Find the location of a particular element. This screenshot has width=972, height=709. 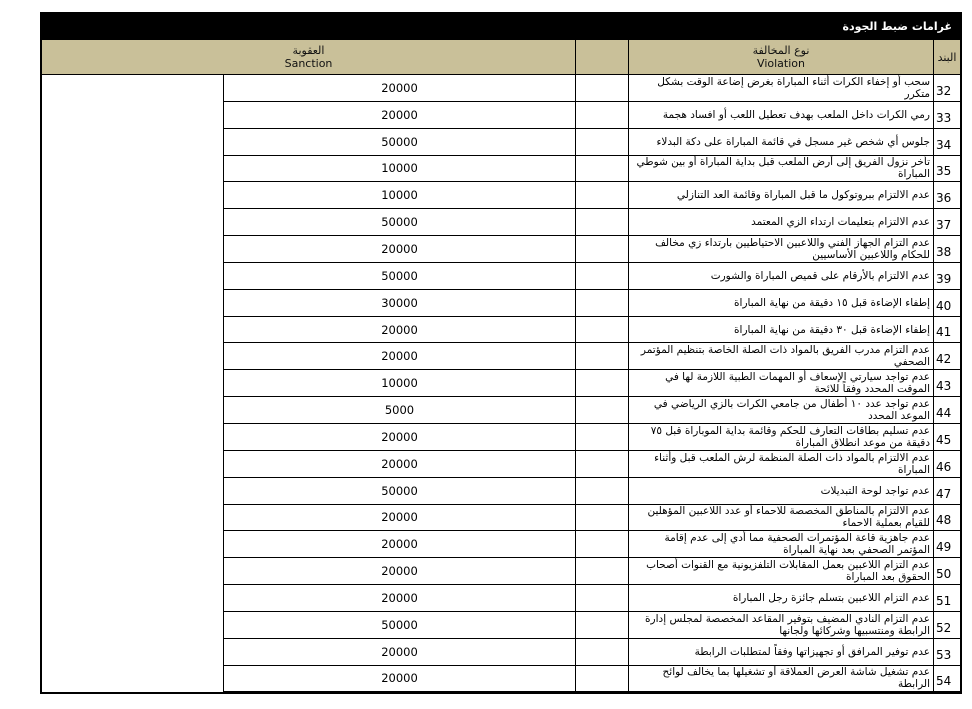

item-number: 44 is located at coordinates (946, 410).